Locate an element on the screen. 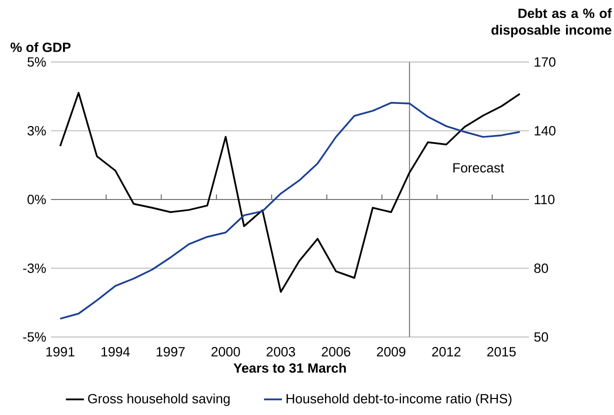  y2-axis-title: Debt as a % of disposable income is located at coordinates (552, 23).